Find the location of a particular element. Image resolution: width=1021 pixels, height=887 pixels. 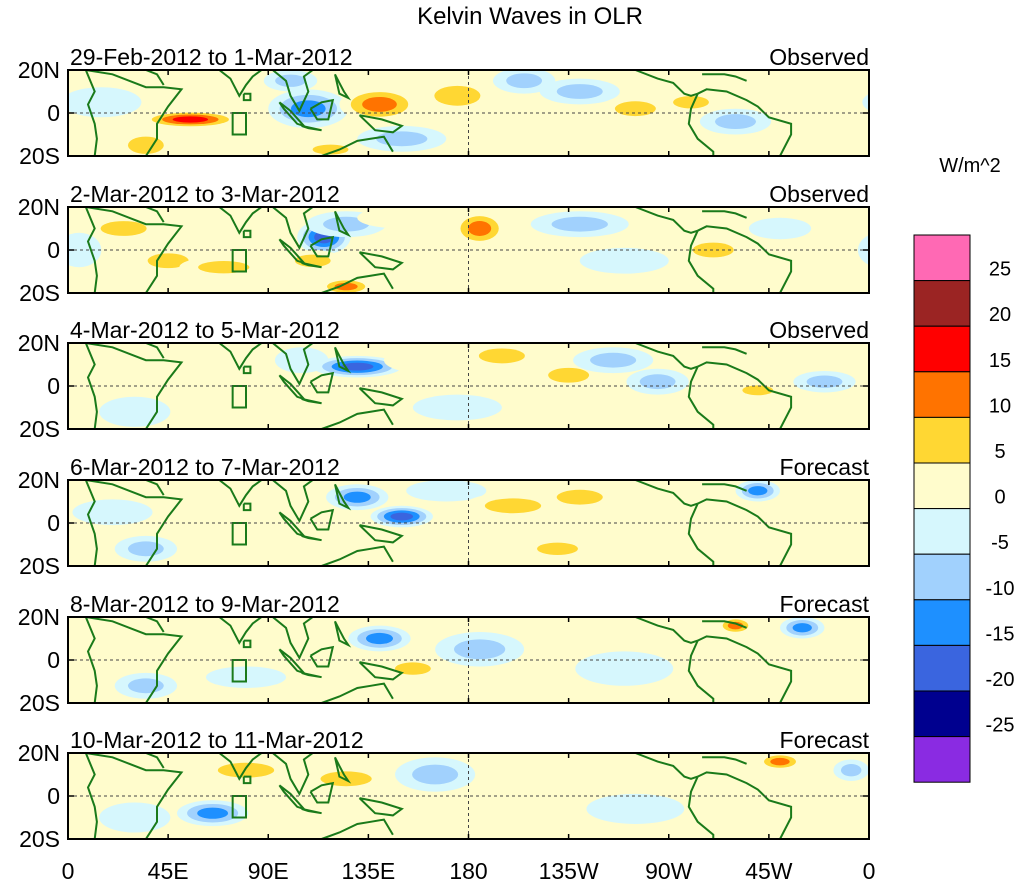

colorbar: W/m^2 25 20 15 10 5 0 -5 -10 -15 -20 -25 is located at coordinates (964, 469).